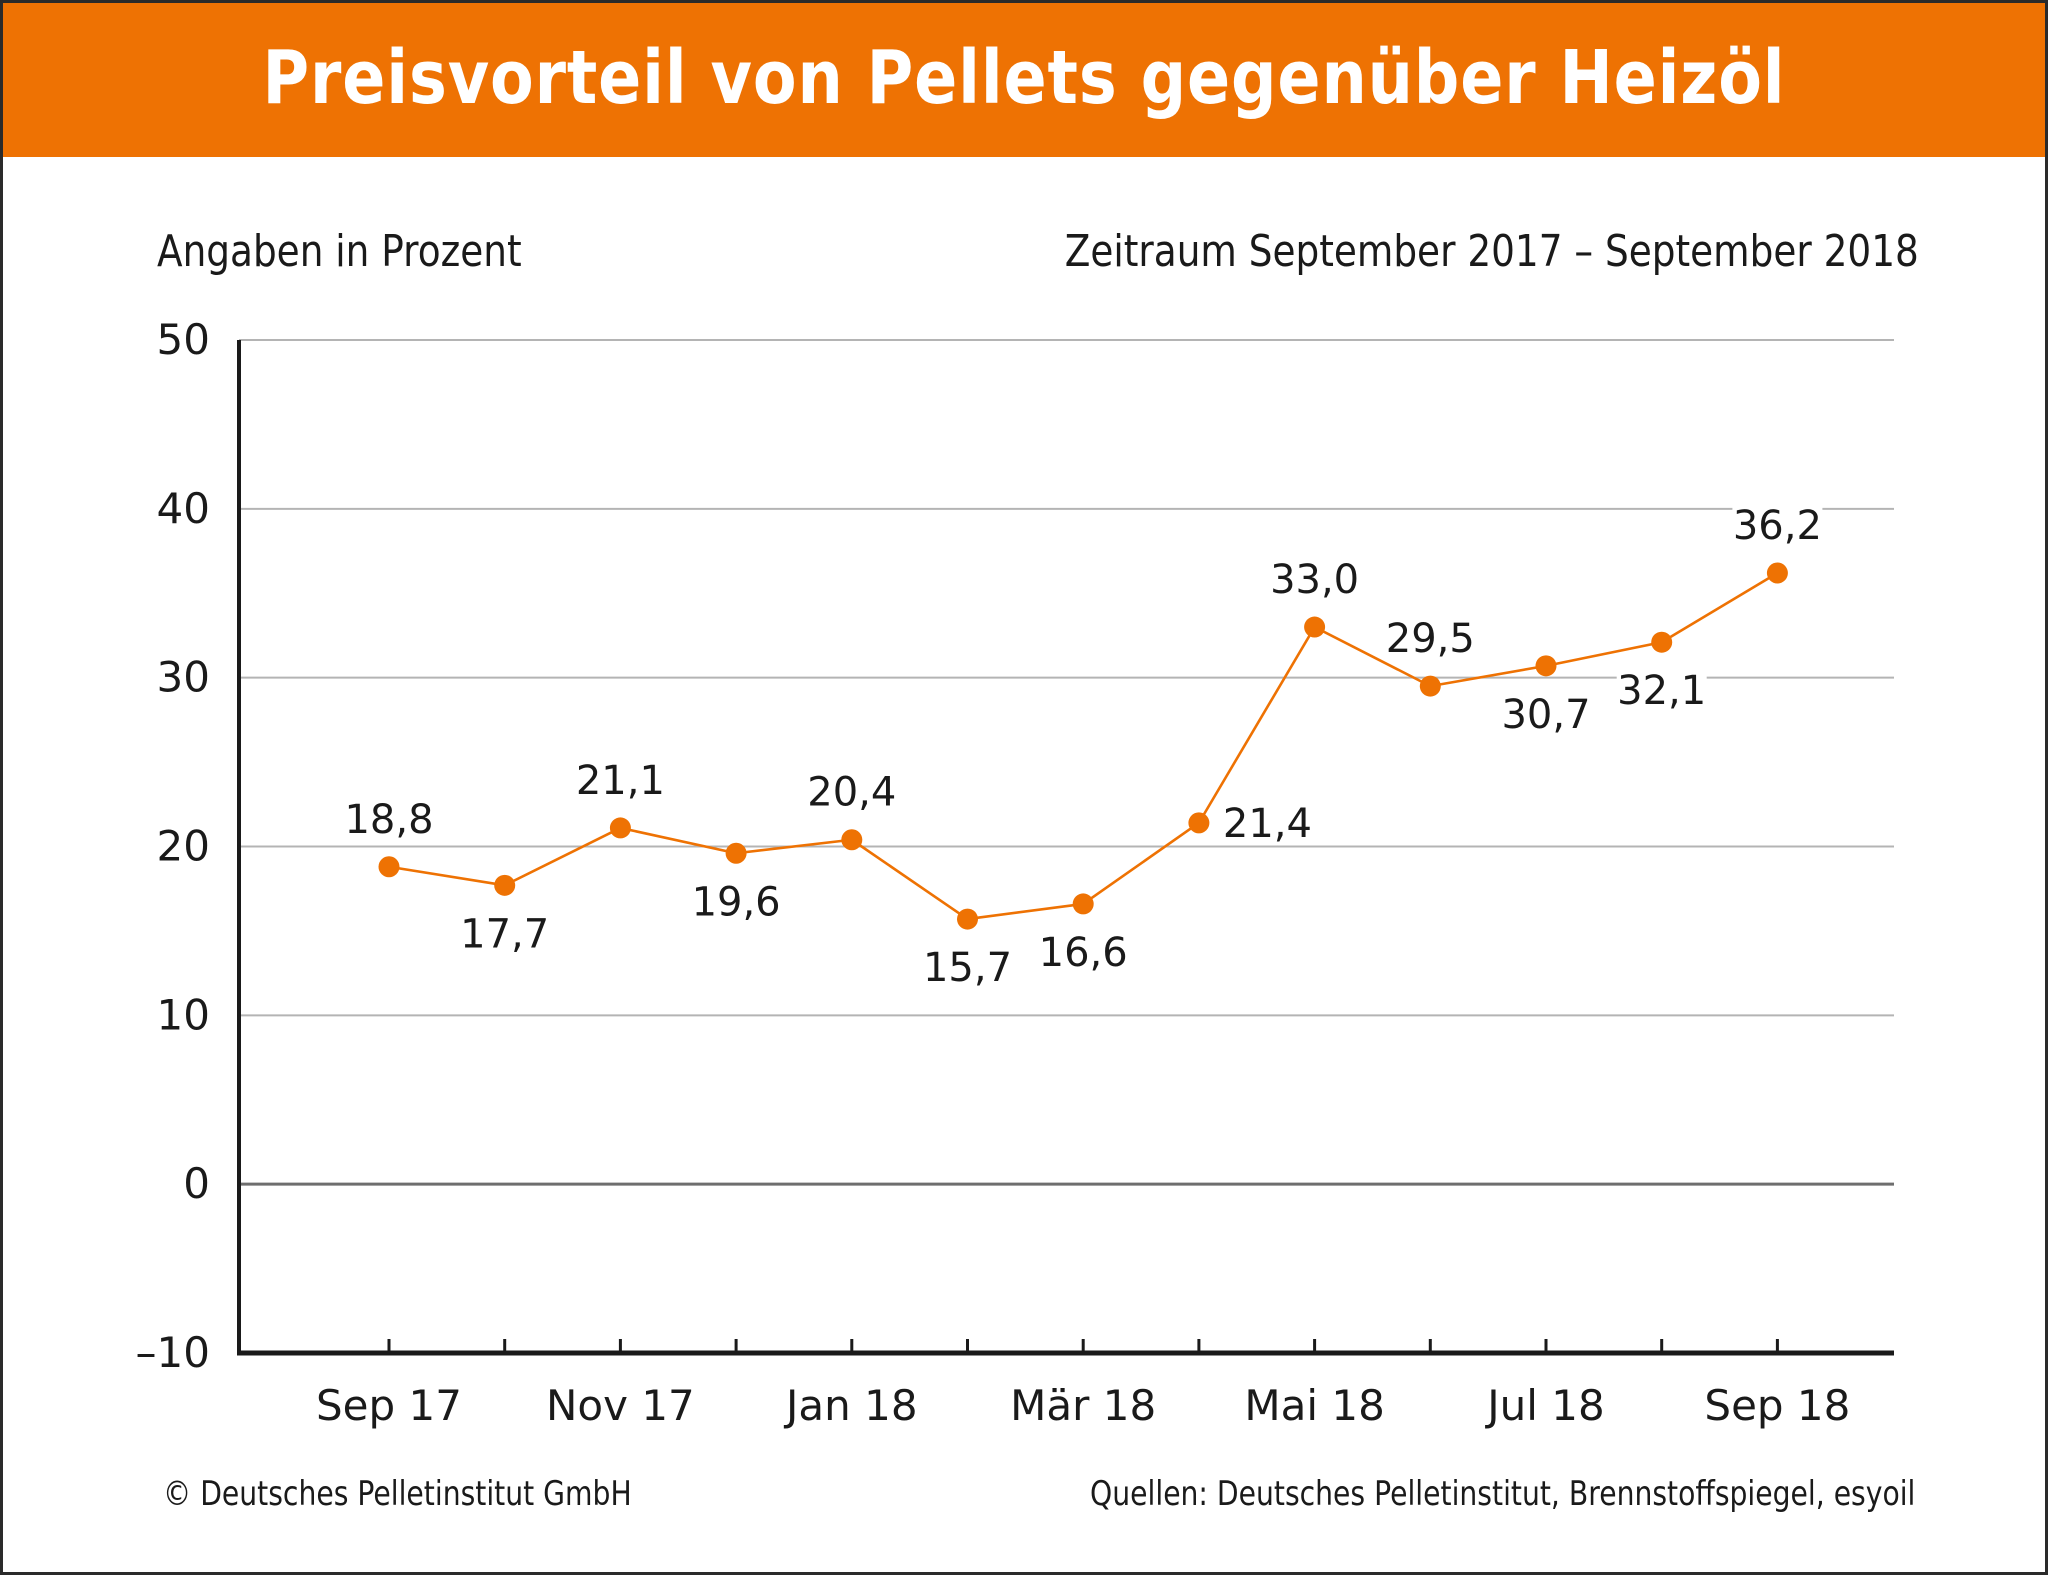  What do you see at coordinates (183, 1014) in the screenshot?
I see `y-tick-label: 10` at bounding box center [183, 1014].